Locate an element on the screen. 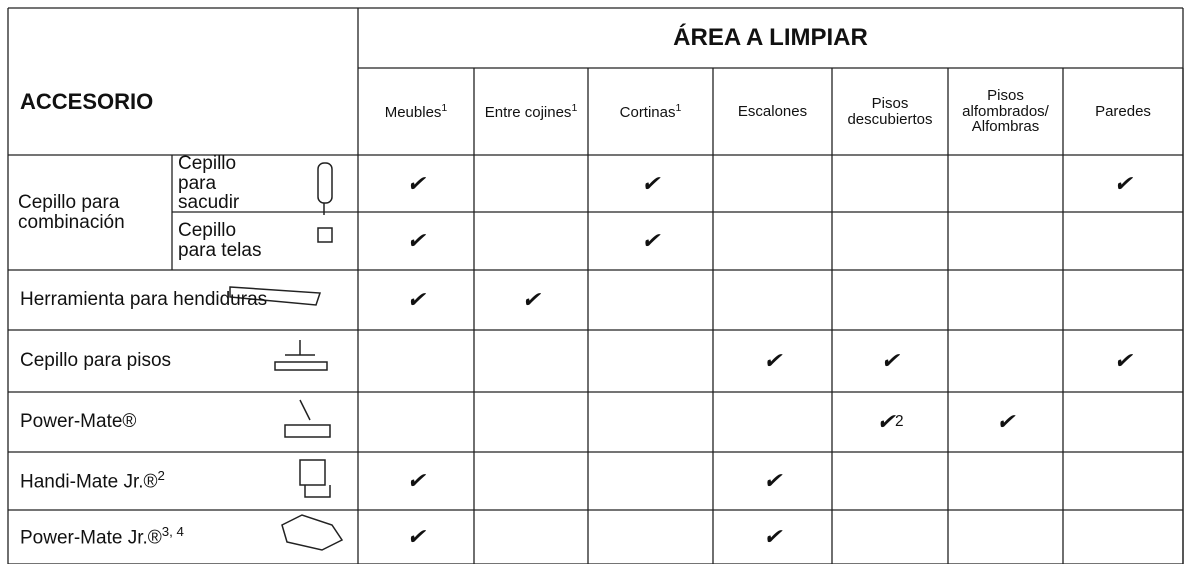 This screenshot has height=564, width=1187. column-label: Entre cojines1 is located at coordinates (531, 111).